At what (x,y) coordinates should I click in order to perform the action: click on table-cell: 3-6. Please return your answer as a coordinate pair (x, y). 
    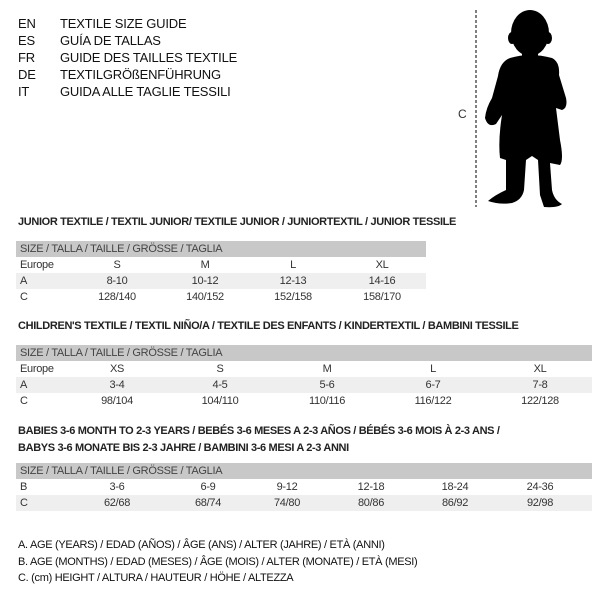
    Looking at the image, I should click on (117, 487).